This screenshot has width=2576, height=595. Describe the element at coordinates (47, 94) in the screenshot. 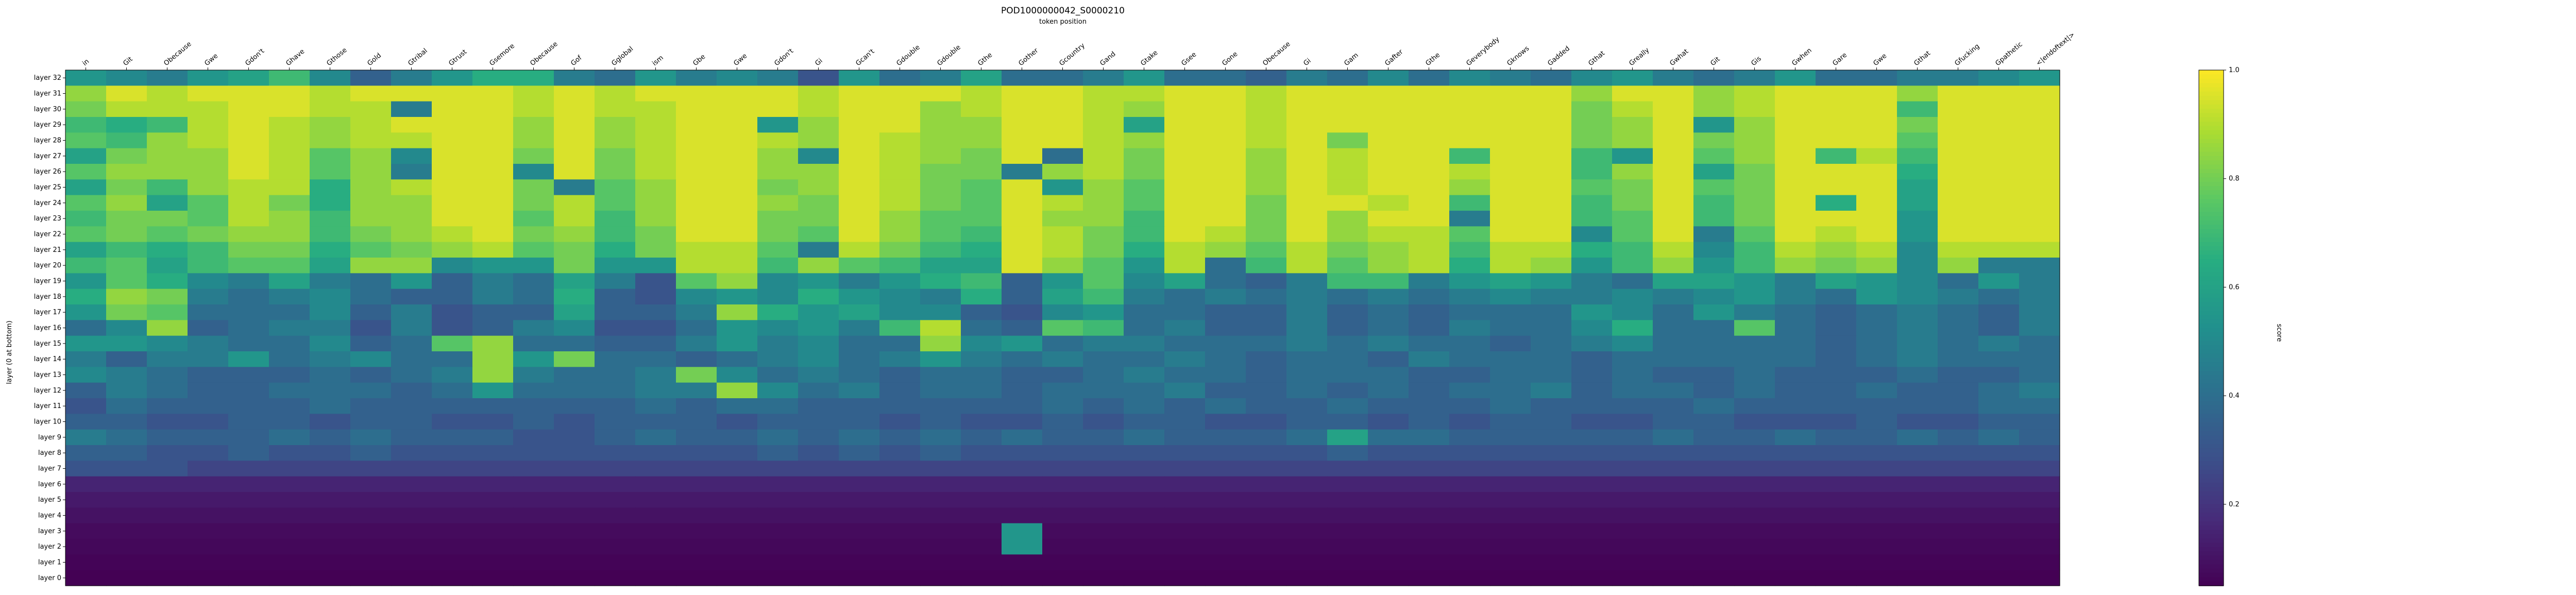

I see `y-tick-label: layer 31` at that location.